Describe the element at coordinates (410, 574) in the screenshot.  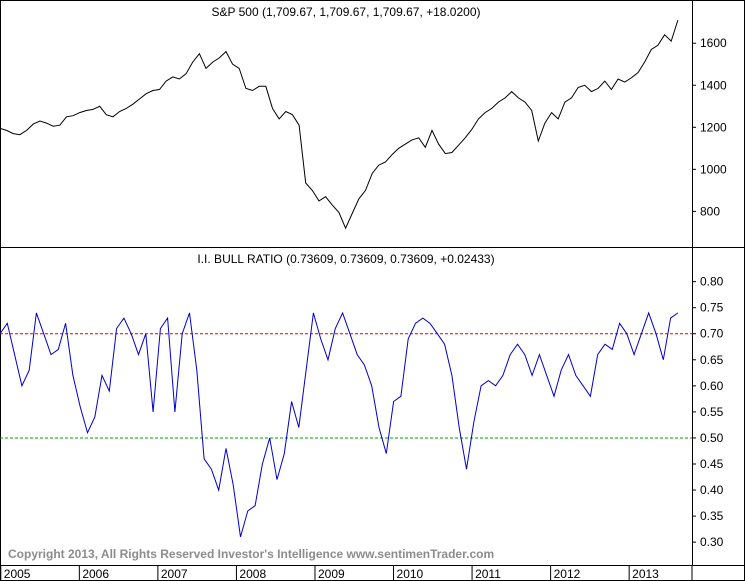
I see `x-tick-label-year: 2010` at that location.